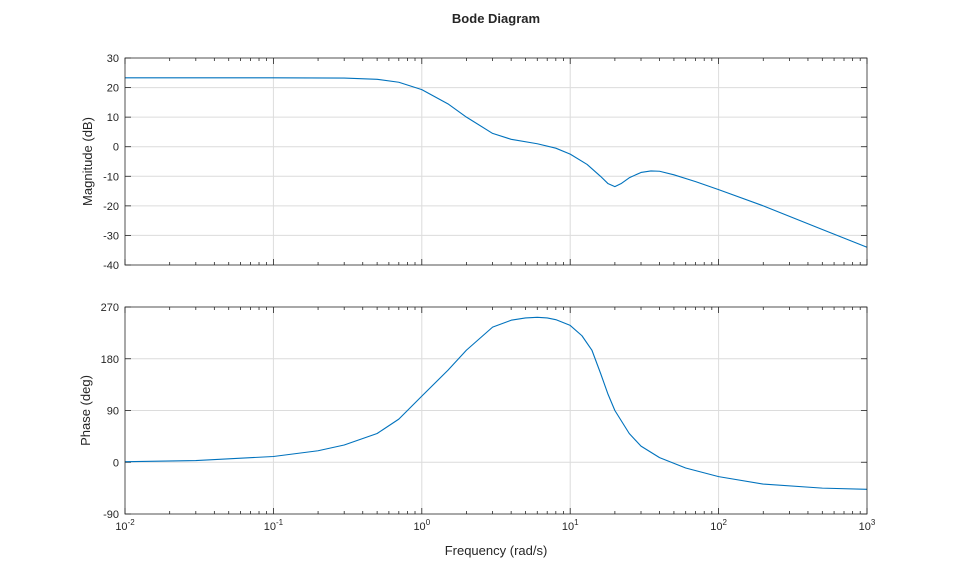 The width and height of the screenshot is (959, 582). What do you see at coordinates (718, 525) in the screenshot?
I see `x-tick-label: 10²` at bounding box center [718, 525].